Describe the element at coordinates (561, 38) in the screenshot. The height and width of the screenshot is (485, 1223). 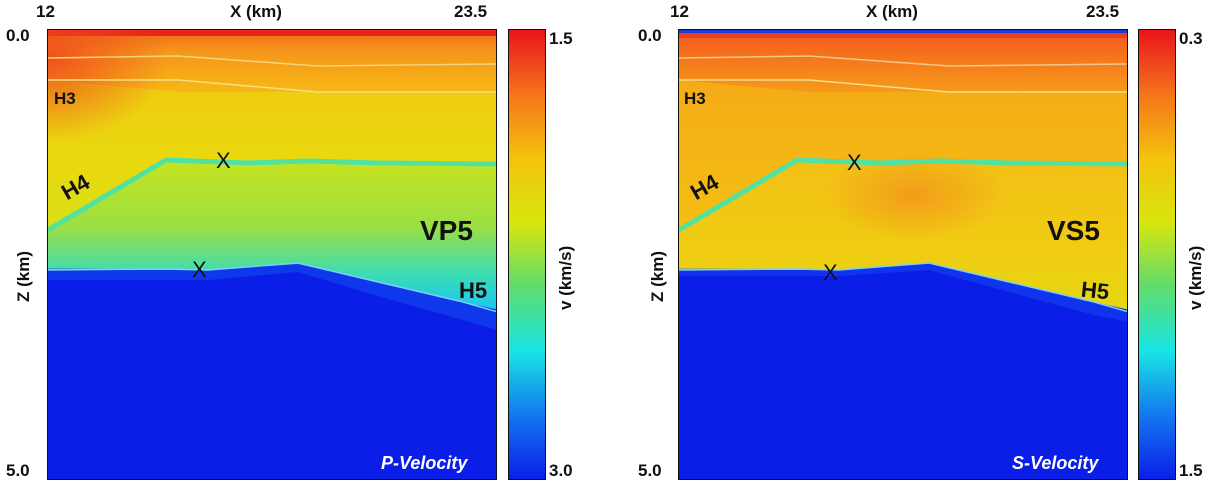
I see `colorbar-top-label: 1.5` at that location.